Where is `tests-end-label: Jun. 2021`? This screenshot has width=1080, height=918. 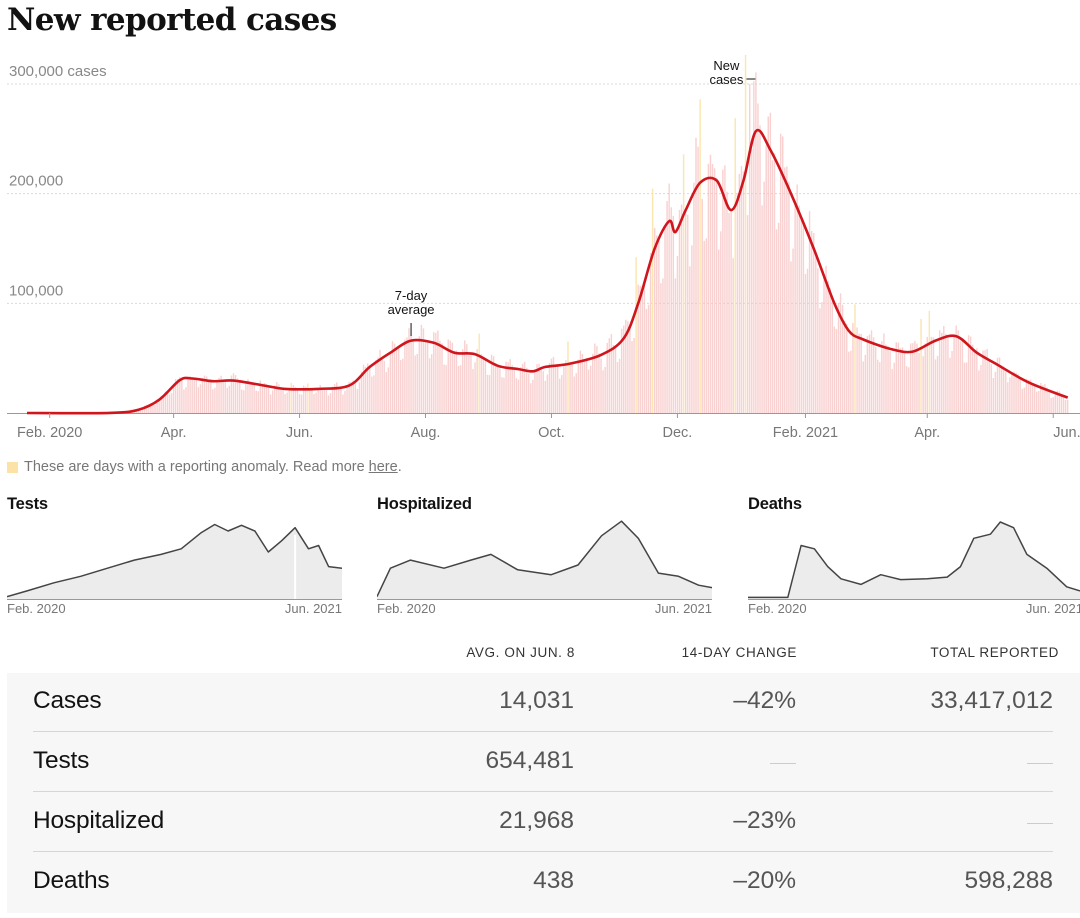
tests-end-label: Jun. 2021 is located at coordinates (313, 608).